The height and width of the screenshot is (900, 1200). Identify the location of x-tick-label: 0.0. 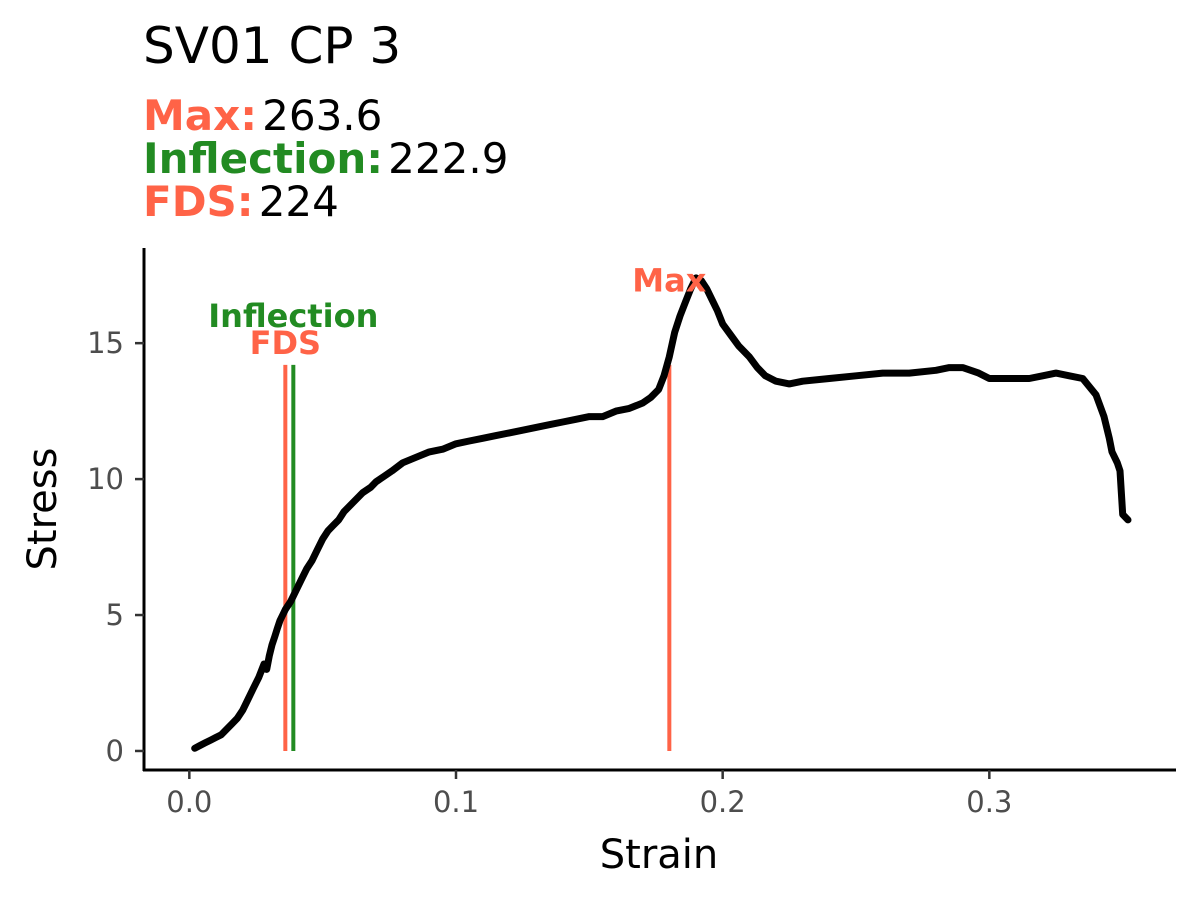
(189, 802).